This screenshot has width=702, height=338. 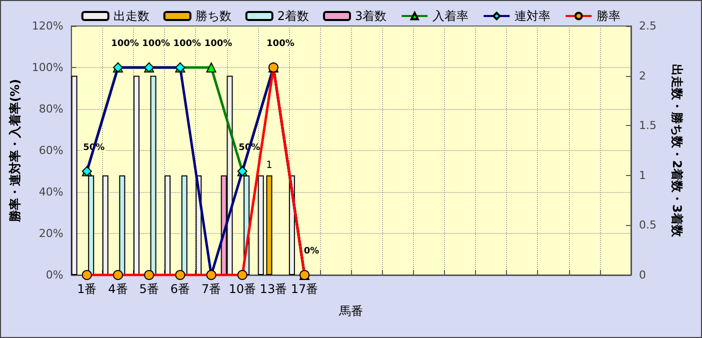 I want to click on y-tick-label: 80%, so click(x=51, y=109).